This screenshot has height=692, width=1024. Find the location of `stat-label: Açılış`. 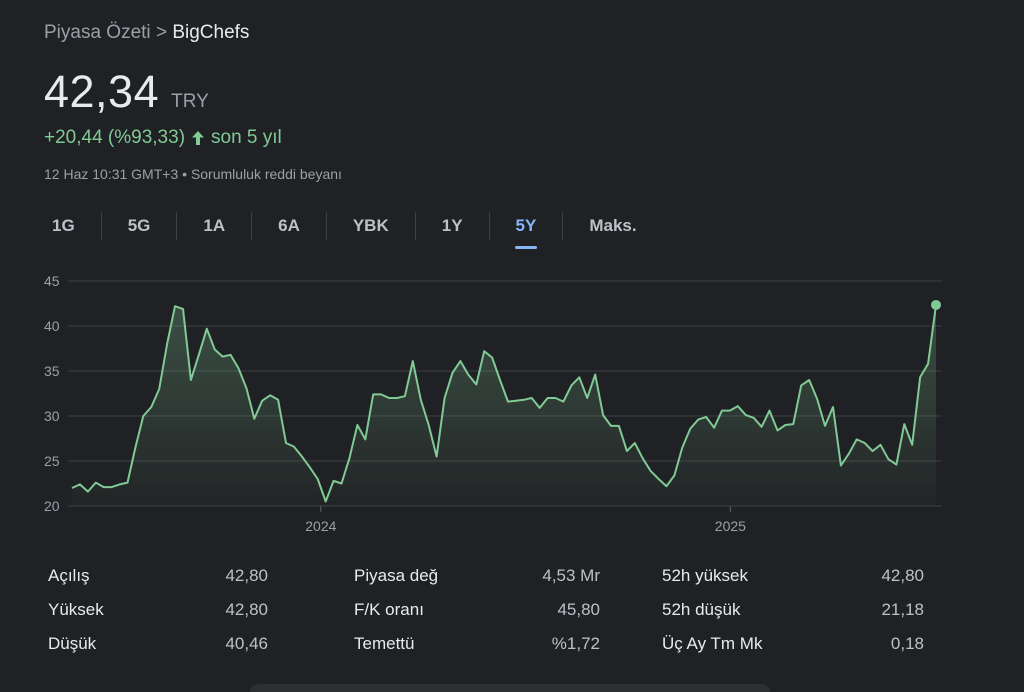

stat-label: Açılış is located at coordinates (69, 575).